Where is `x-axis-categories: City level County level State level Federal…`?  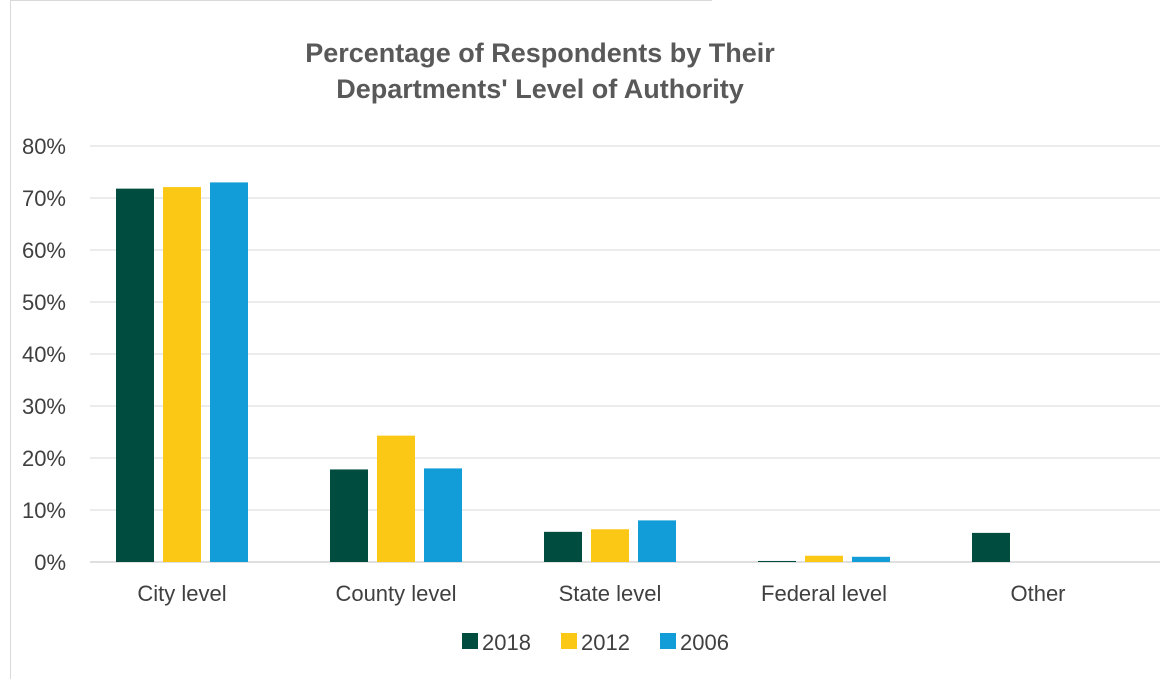 x-axis-categories: City level County level State level Federal… is located at coordinates (601, 593).